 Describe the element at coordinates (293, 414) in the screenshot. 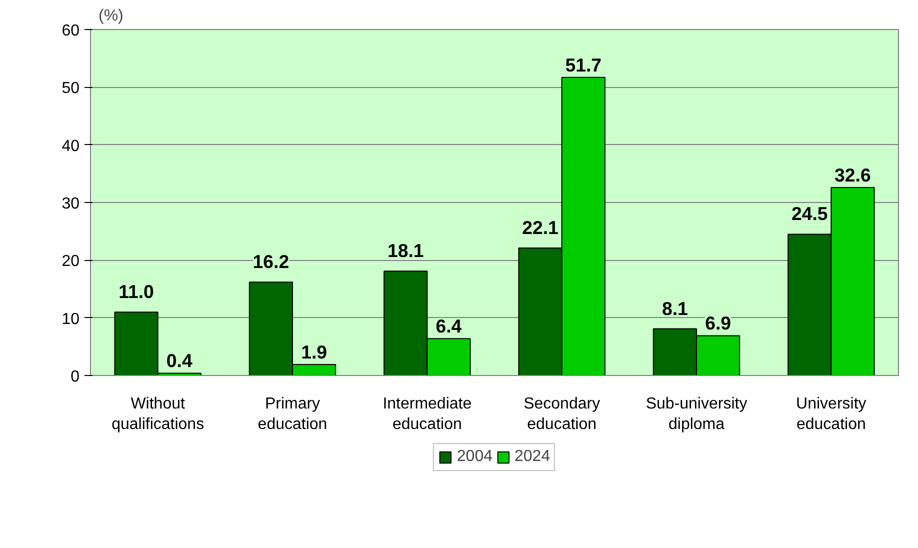

I see `x-tick-label: Primary education` at that location.